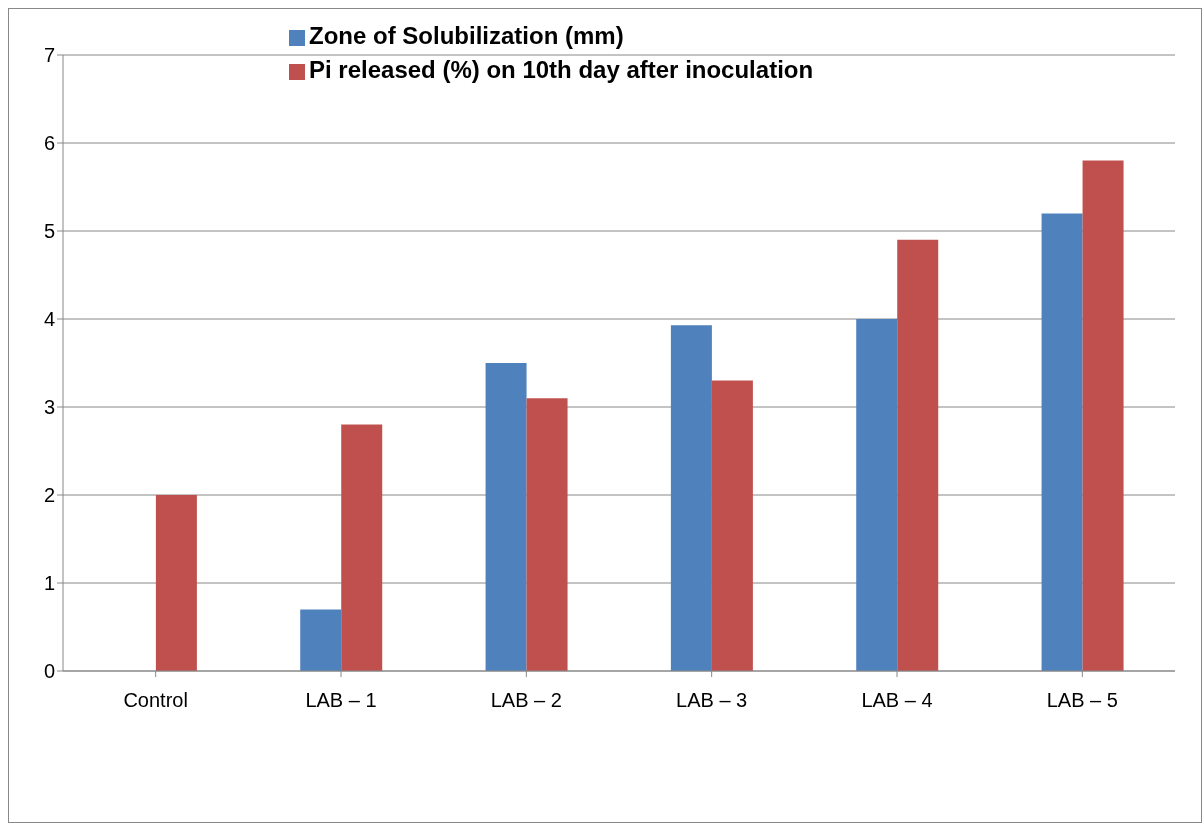  Describe the element at coordinates (49, 143) in the screenshot. I see `y-tick-label: 6` at that location.